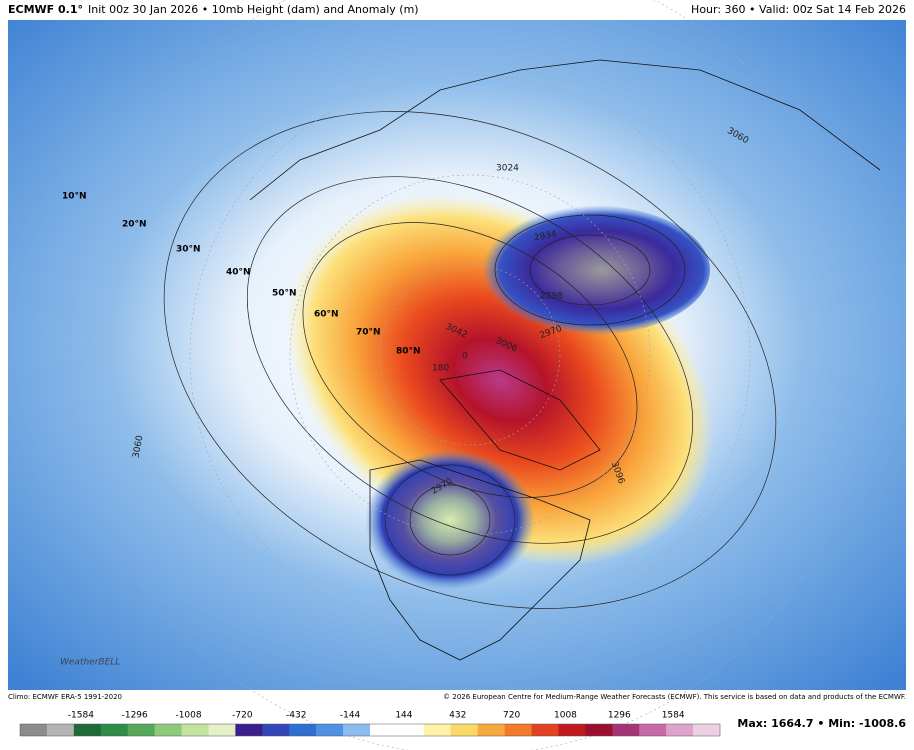  What do you see at coordinates (350, 716) in the screenshot?
I see `colorbar-label: -144` at bounding box center [350, 716].